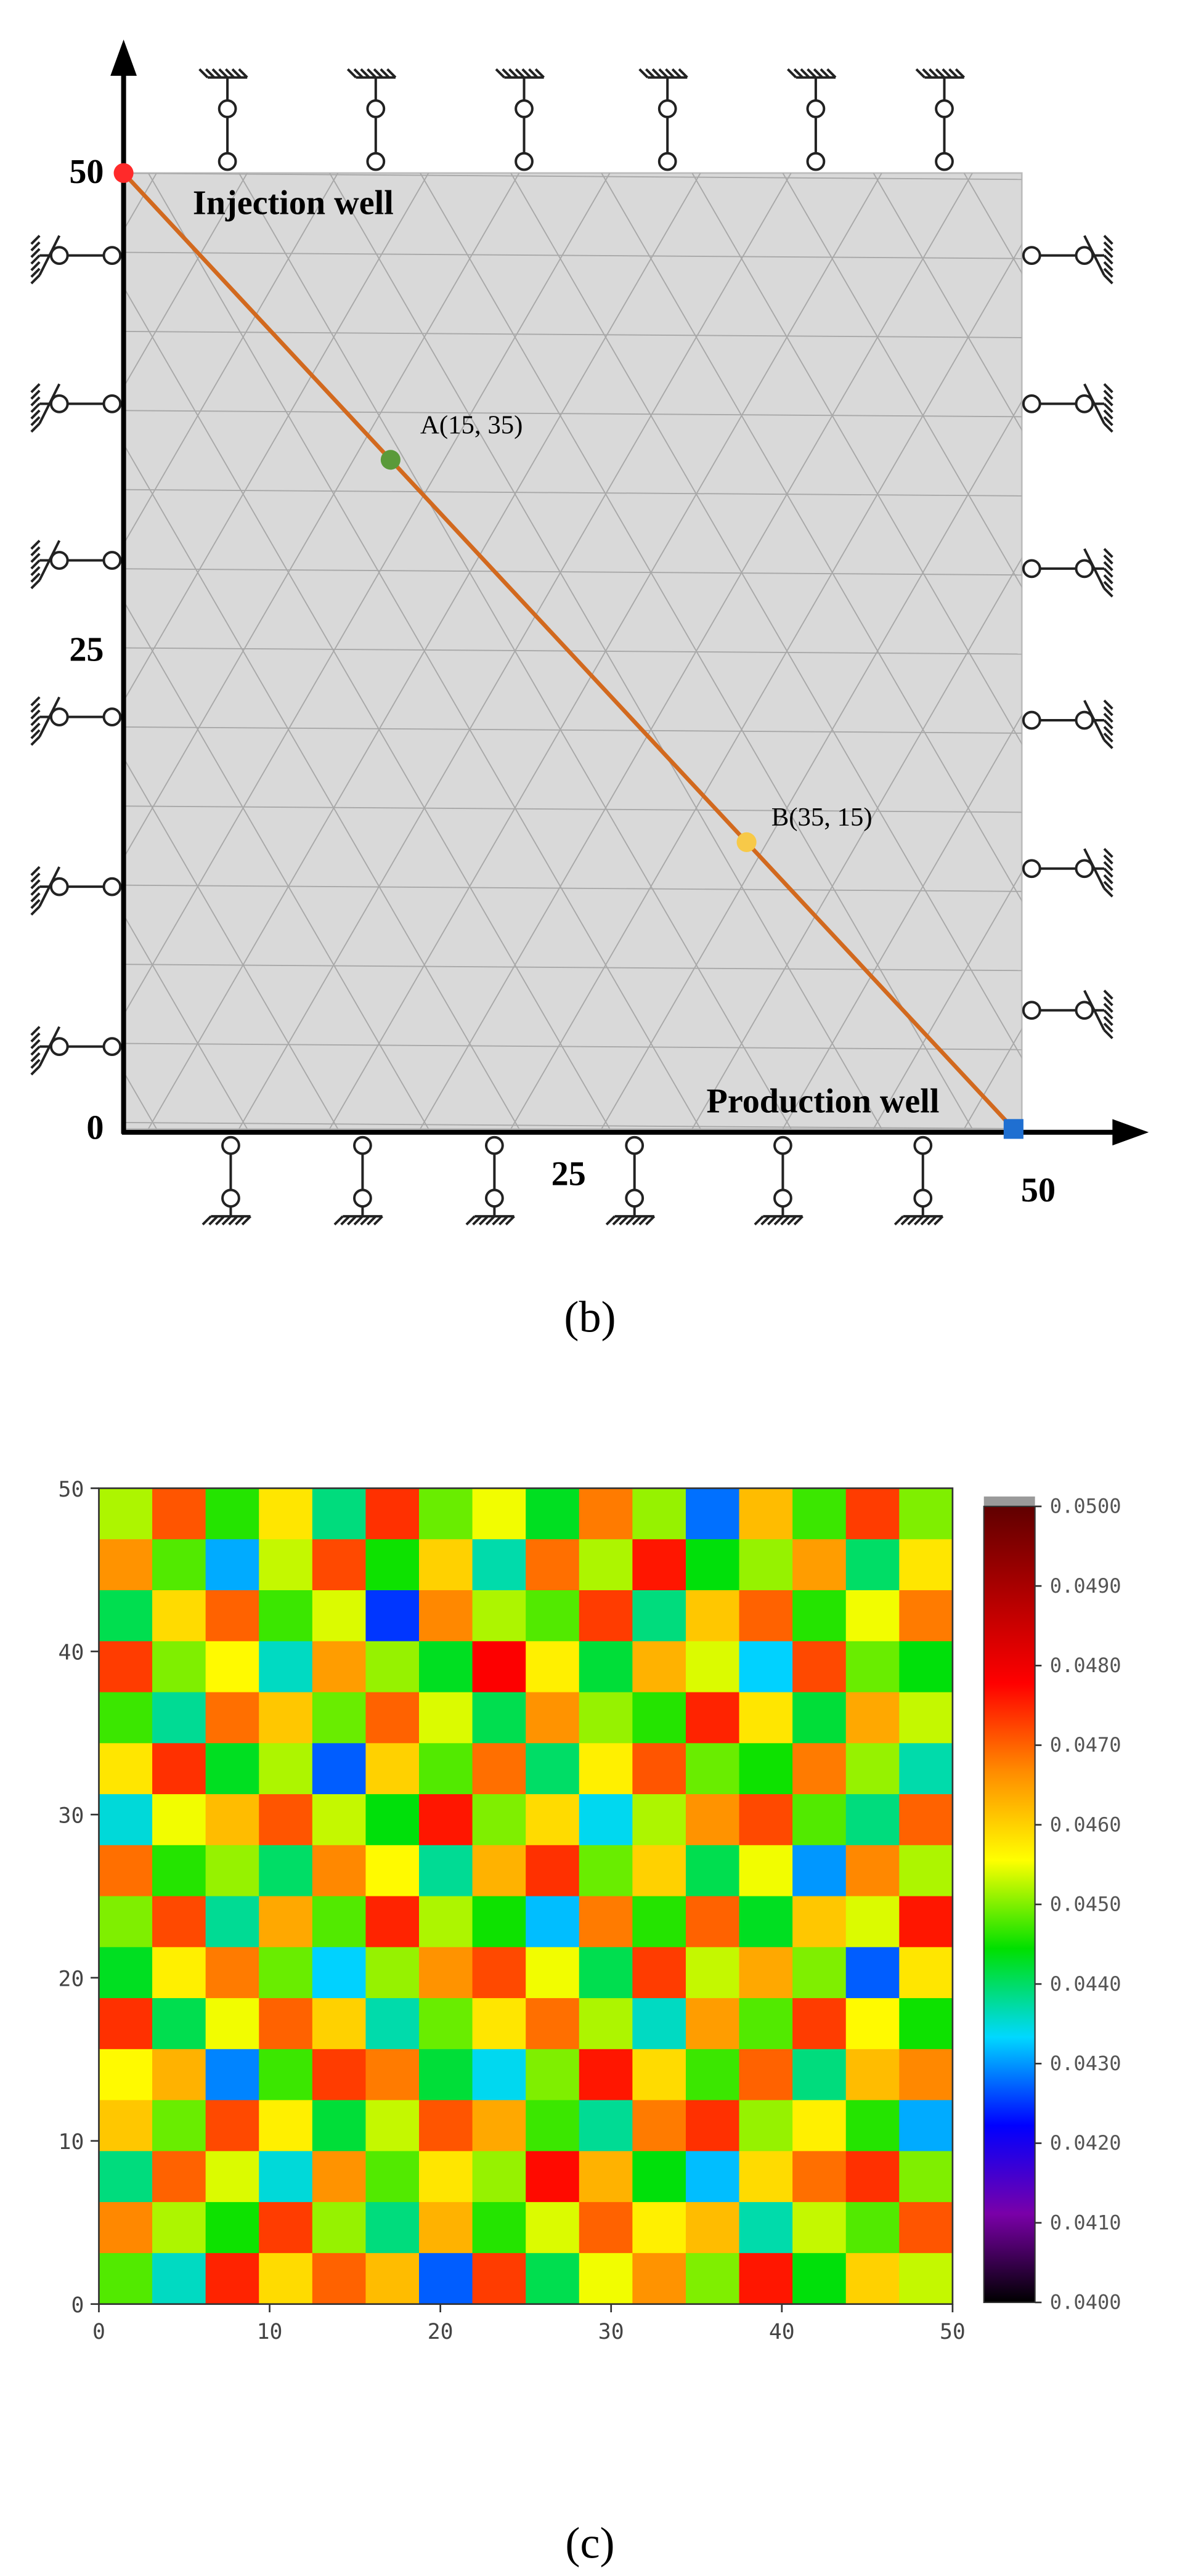 The image size is (1180, 2576). I want to click on colorbar-label: 0.0450, so click(1085, 1904).